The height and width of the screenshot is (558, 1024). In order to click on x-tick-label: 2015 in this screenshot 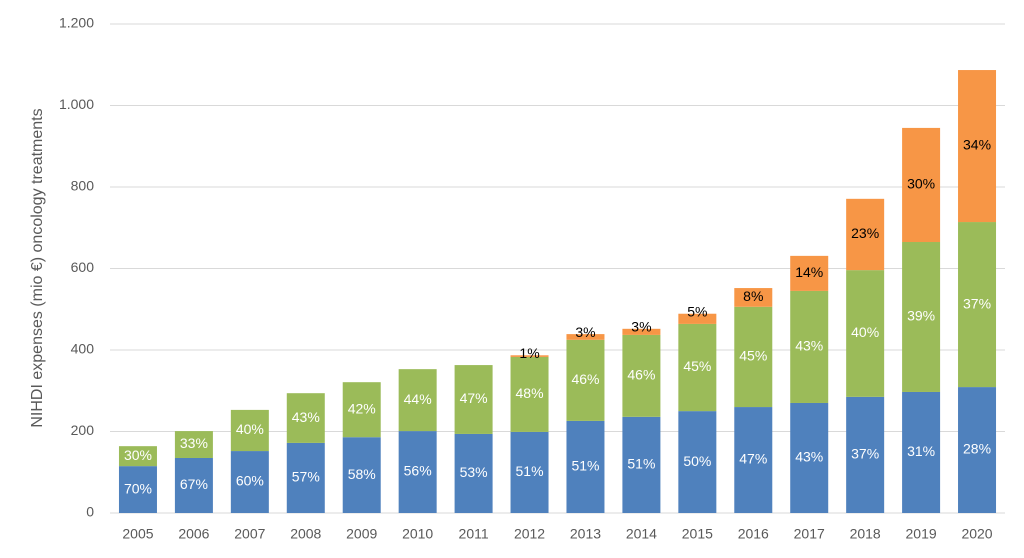, I will do `click(697, 534)`.